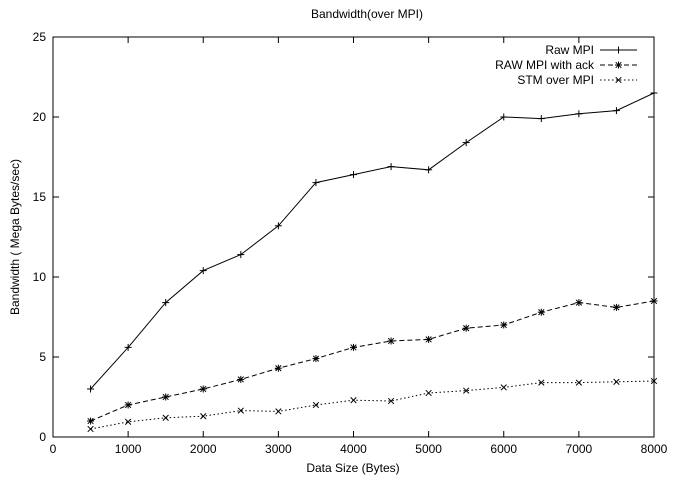 This screenshot has height=483, width=681. What do you see at coordinates (42, 437) in the screenshot?
I see `y-tick-label: 0` at bounding box center [42, 437].